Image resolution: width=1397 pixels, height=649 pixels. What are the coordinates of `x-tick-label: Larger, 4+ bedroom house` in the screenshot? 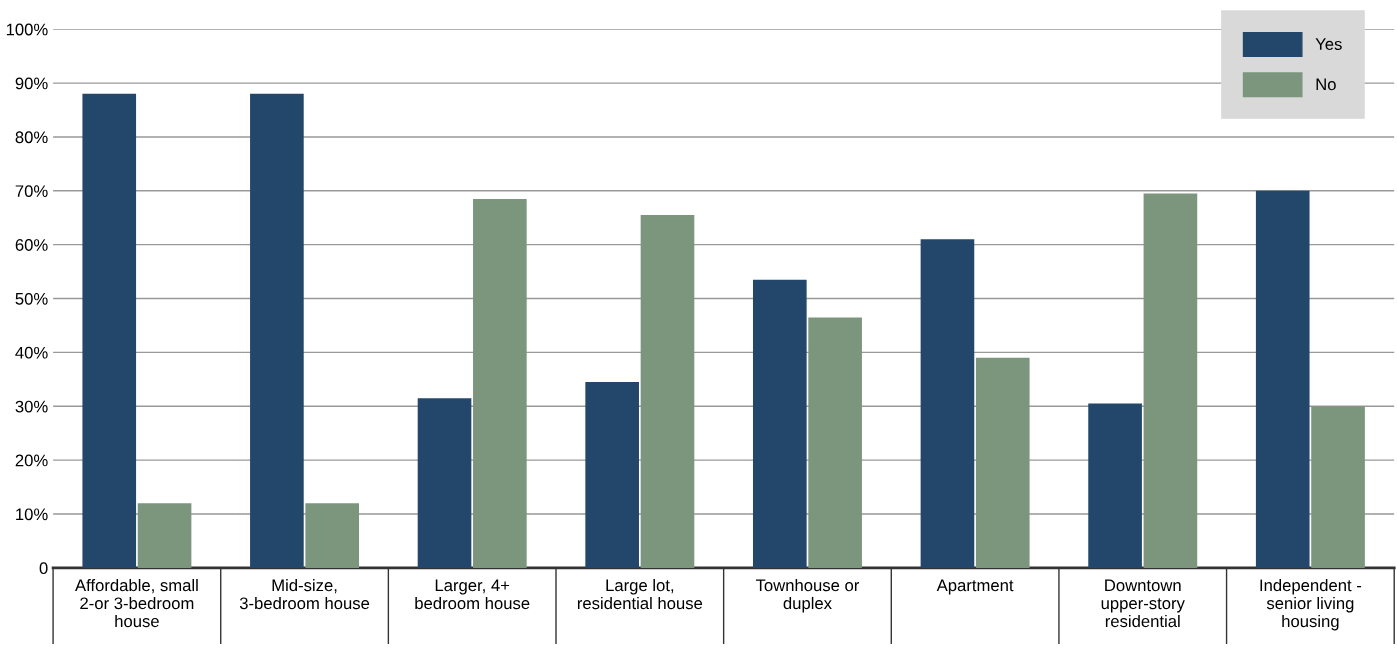 It's located at (472, 594).